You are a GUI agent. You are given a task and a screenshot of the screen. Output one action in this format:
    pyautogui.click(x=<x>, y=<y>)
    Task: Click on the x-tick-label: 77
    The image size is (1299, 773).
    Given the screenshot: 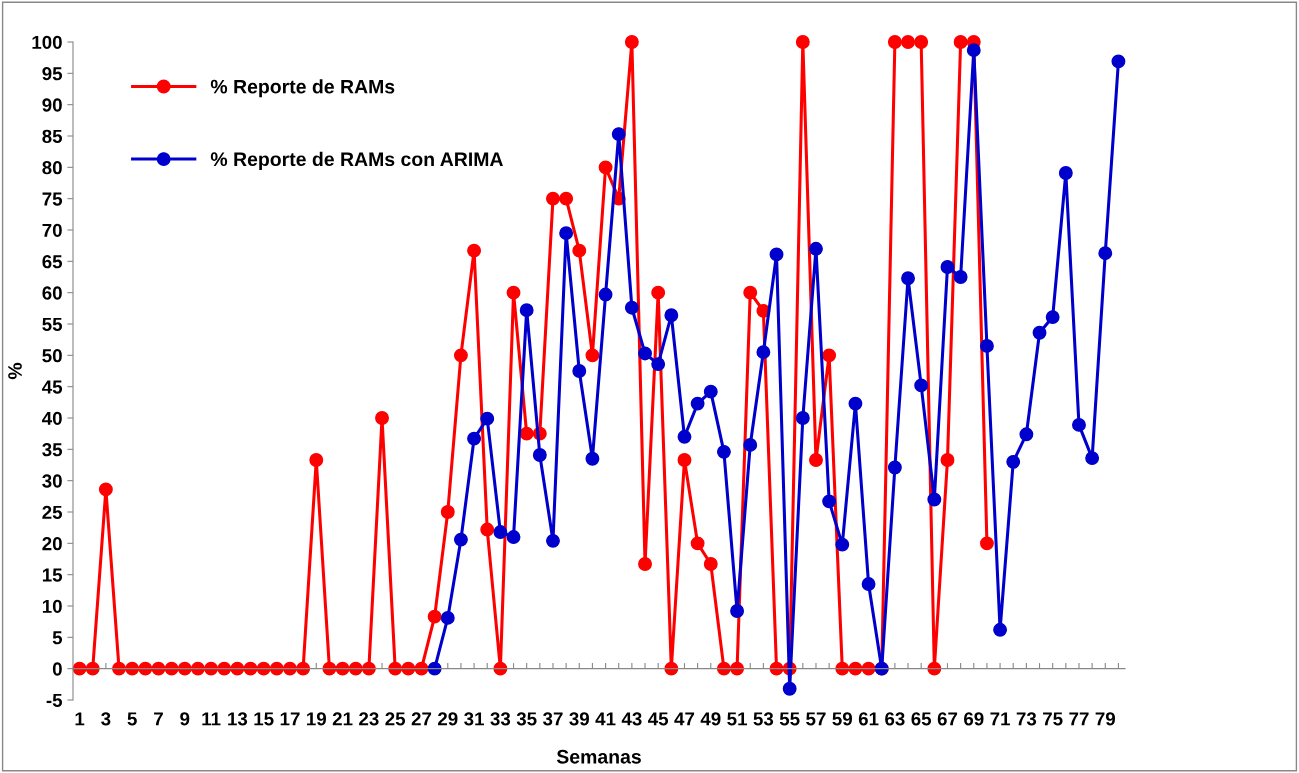 What is the action you would take?
    pyautogui.click(x=1079, y=719)
    